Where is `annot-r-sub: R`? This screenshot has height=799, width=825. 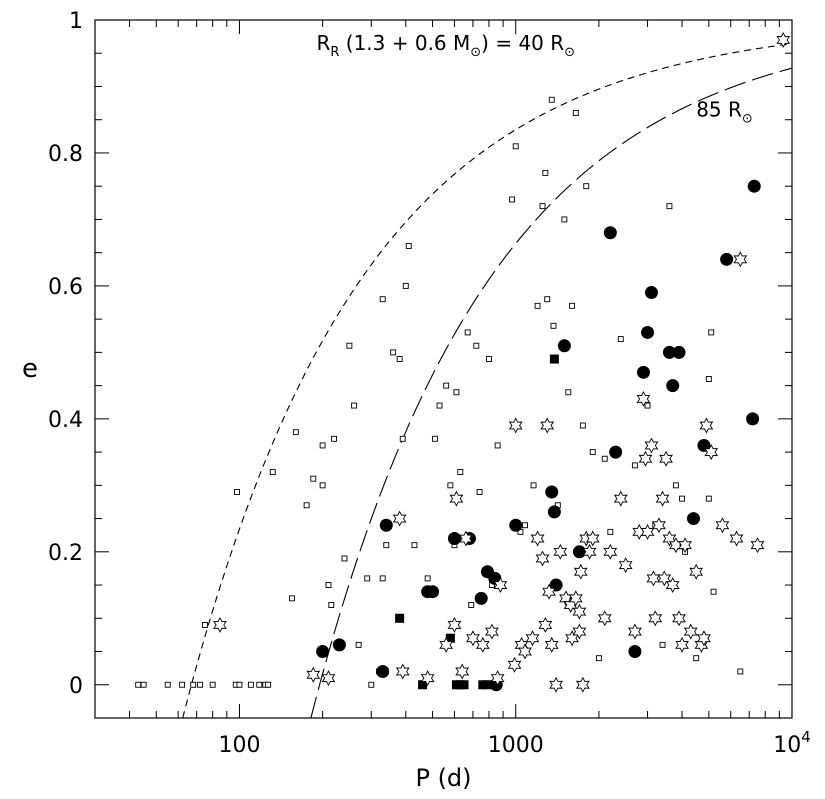 annot-r-sub: R is located at coordinates (334, 52).